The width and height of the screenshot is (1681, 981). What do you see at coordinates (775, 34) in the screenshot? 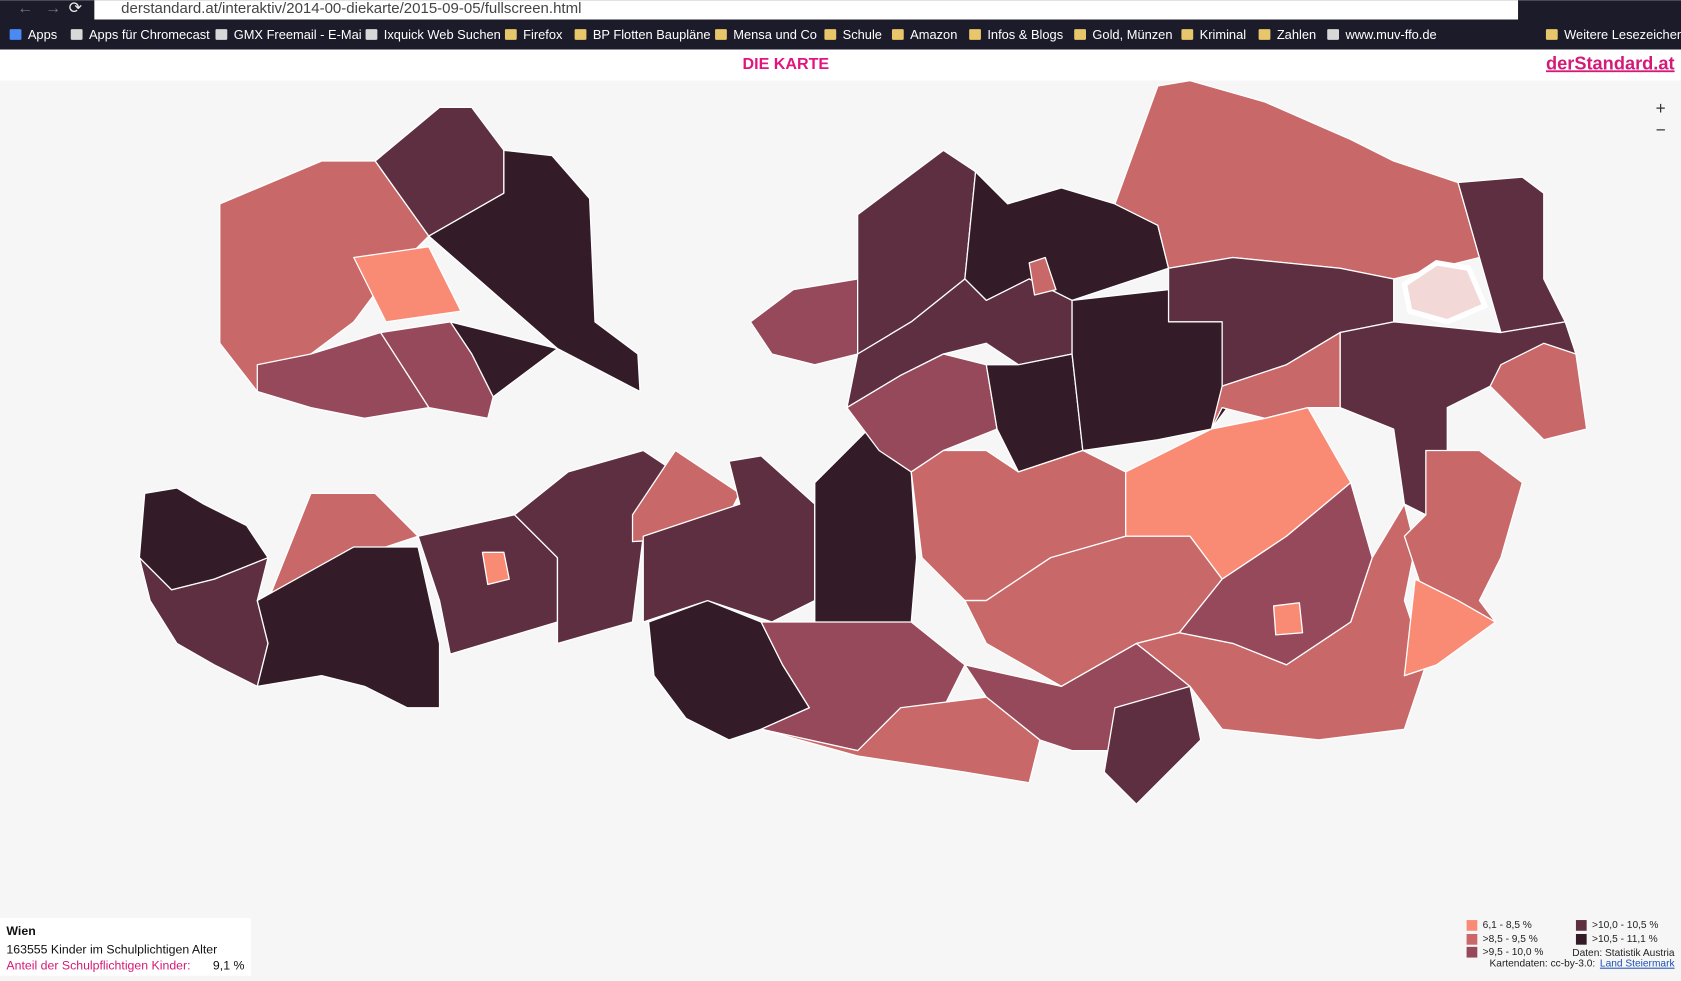
I see `bookmark: Mensa und Co` at bounding box center [775, 34].